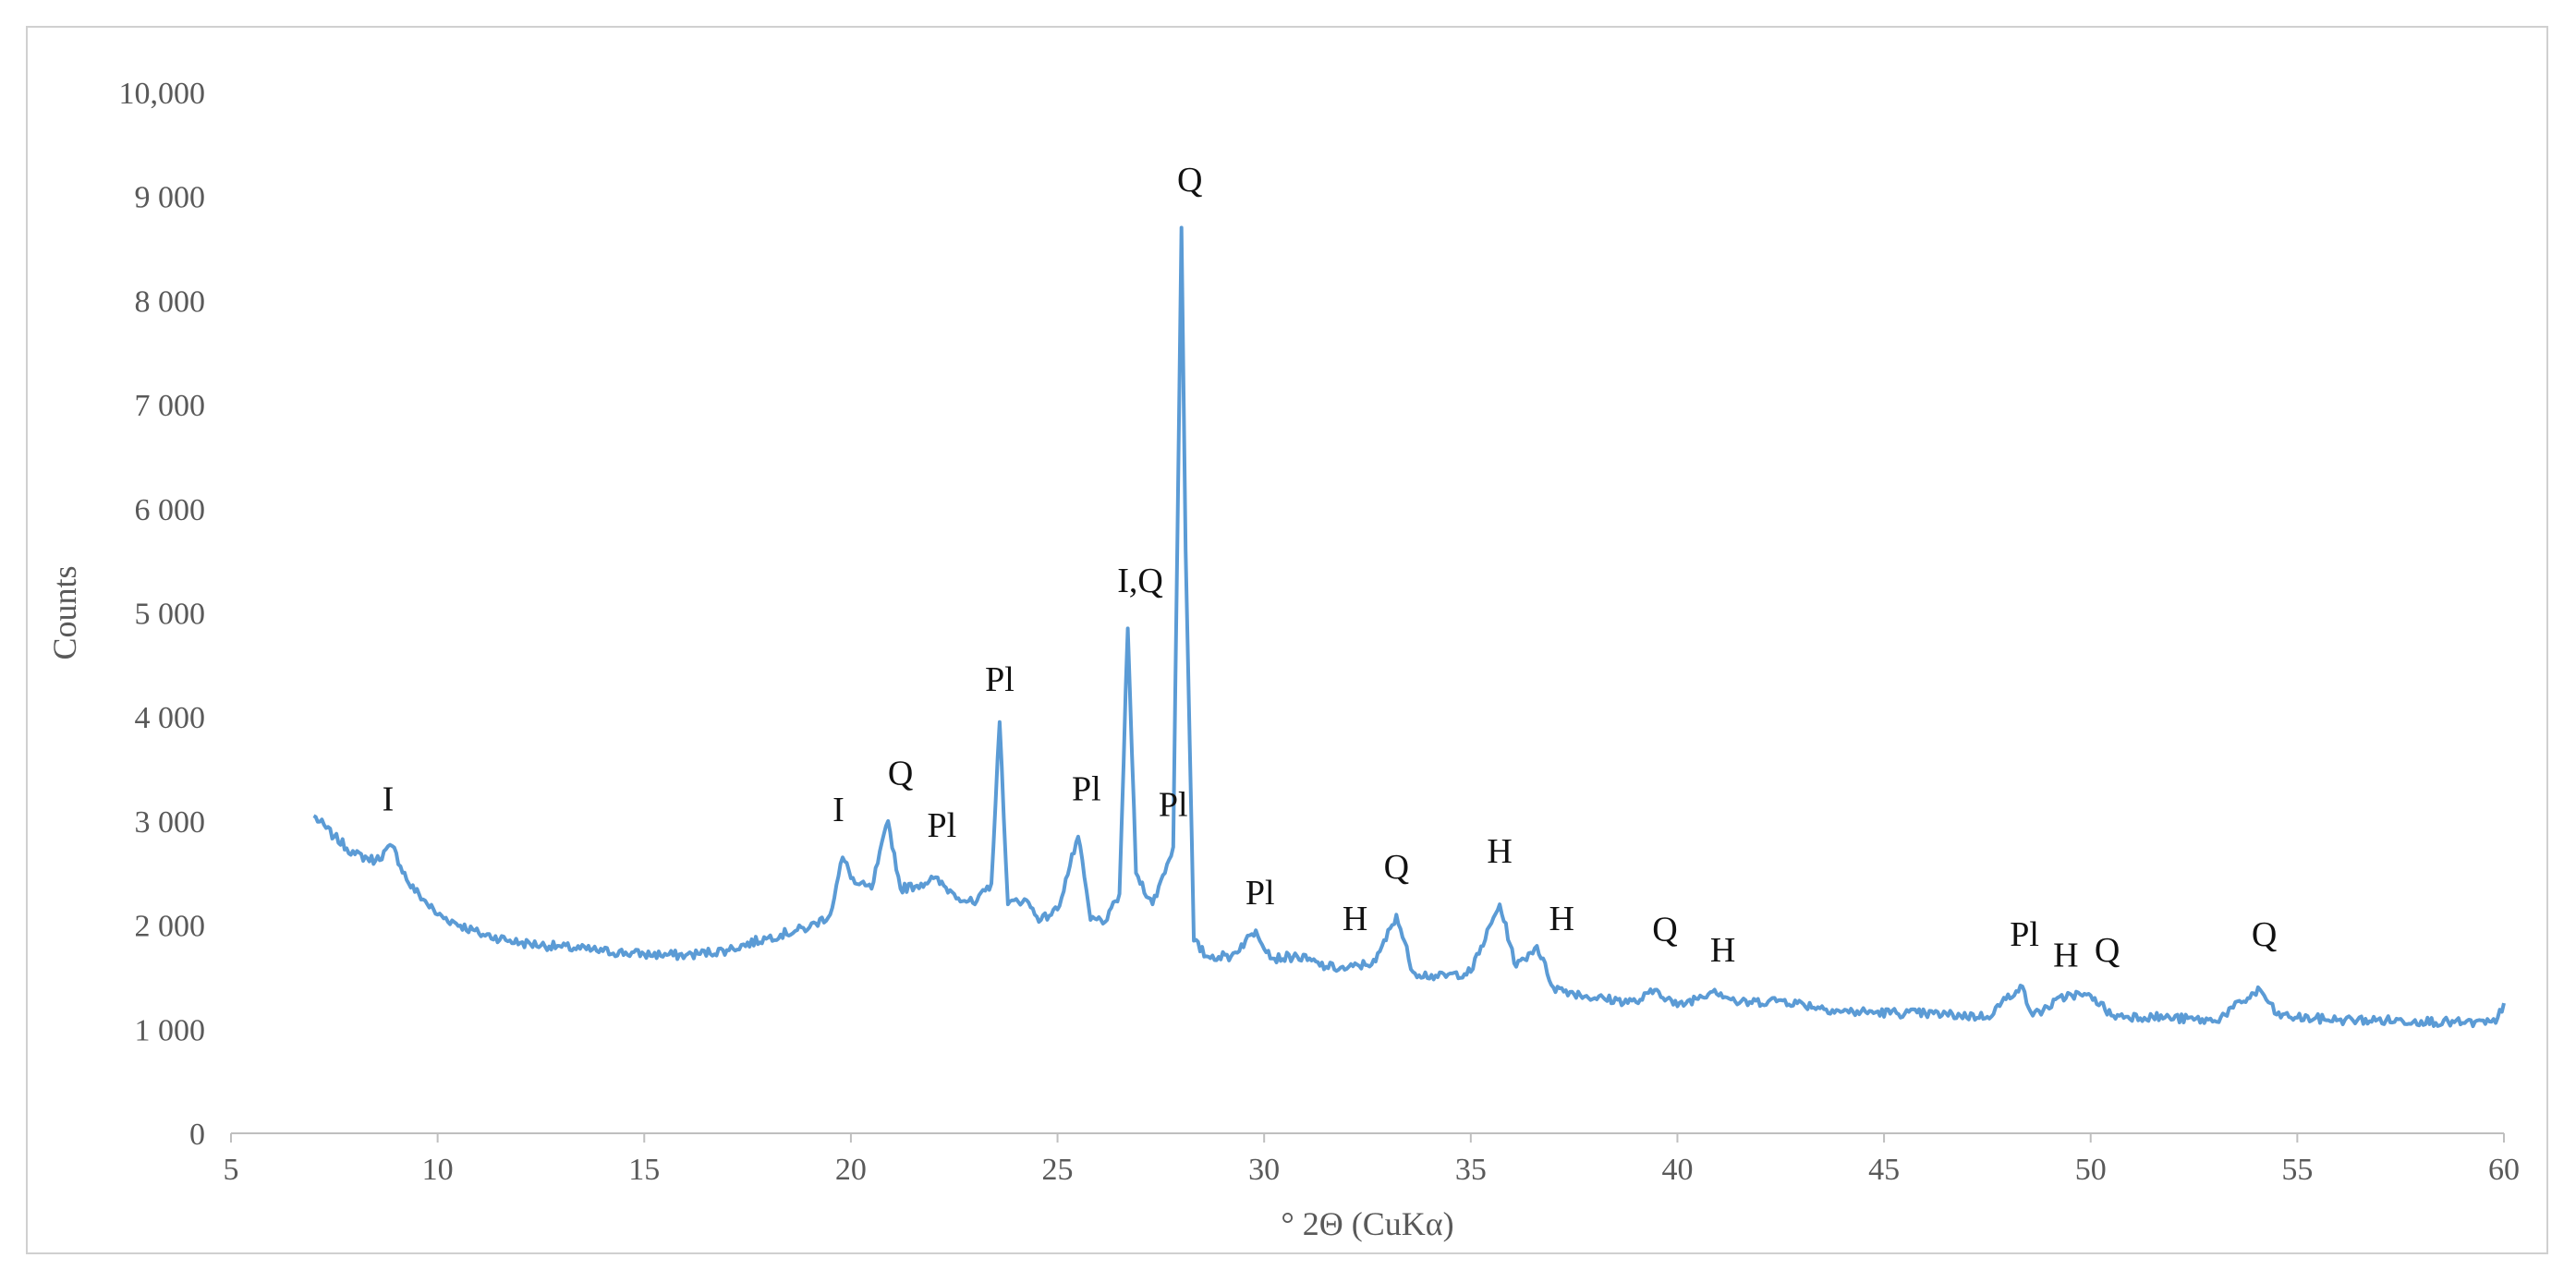  What do you see at coordinates (170, 718) in the screenshot?
I see `y-tick-label: 4 000` at bounding box center [170, 718].